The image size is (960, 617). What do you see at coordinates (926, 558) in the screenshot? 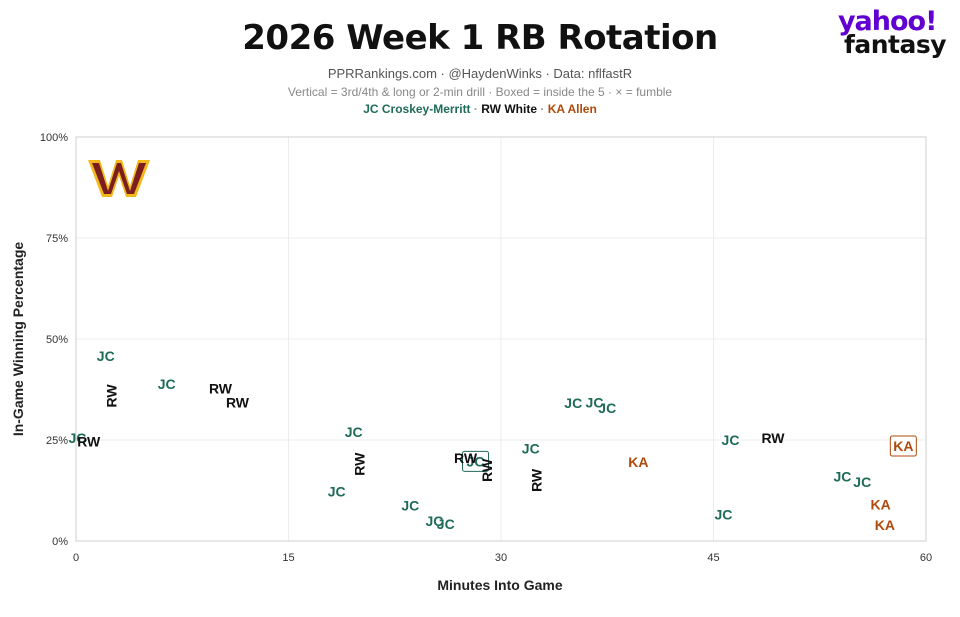
I see `x-tick-label: 60` at bounding box center [926, 558].